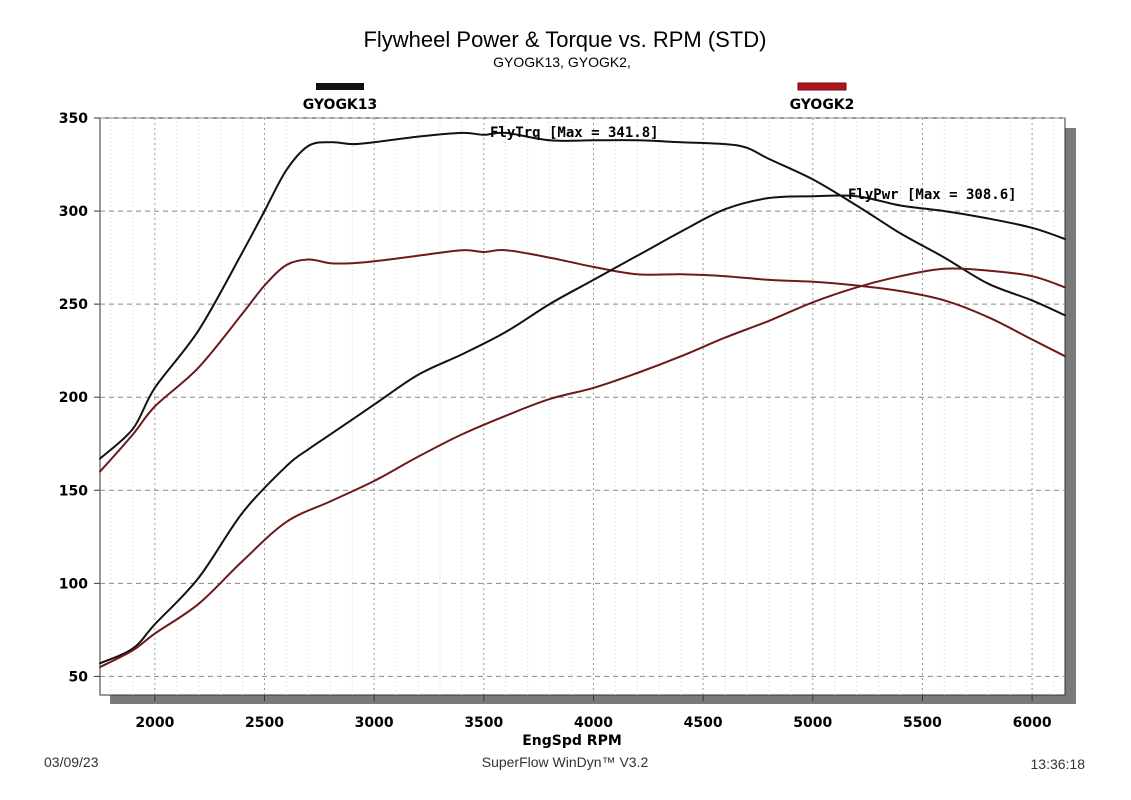  Describe the element at coordinates (73, 305) in the screenshot. I see `y-tick-label: 250` at that location.